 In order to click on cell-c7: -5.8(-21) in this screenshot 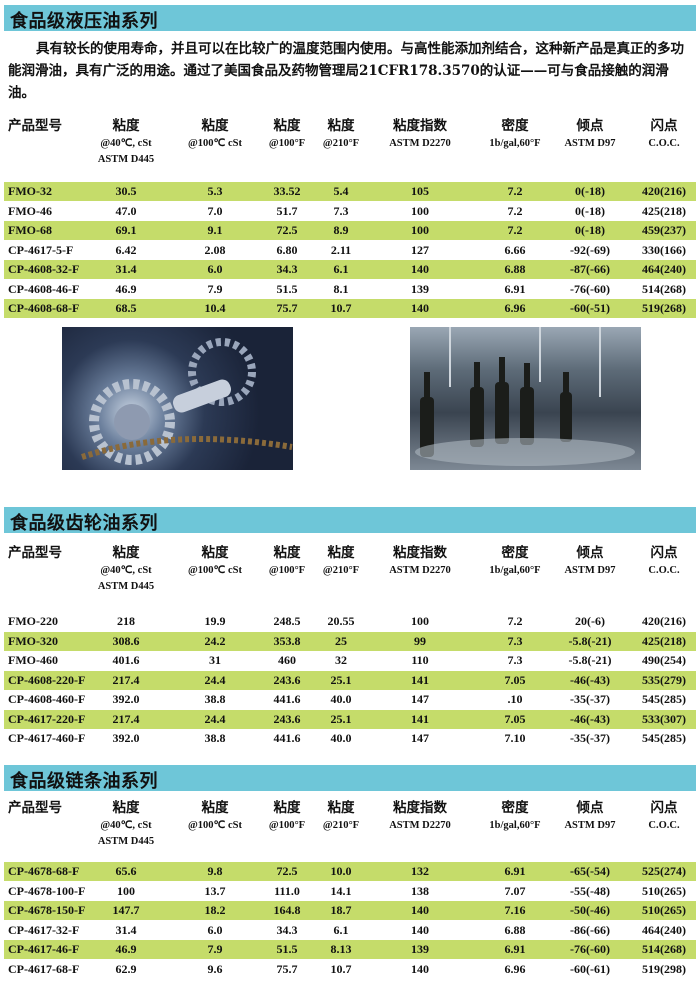, I will do `click(590, 640)`.